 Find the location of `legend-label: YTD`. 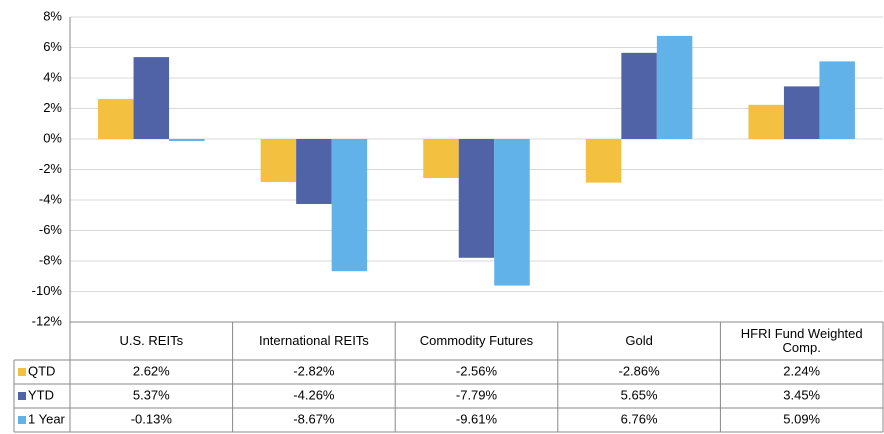

legend-label: YTD is located at coordinates (41, 394).